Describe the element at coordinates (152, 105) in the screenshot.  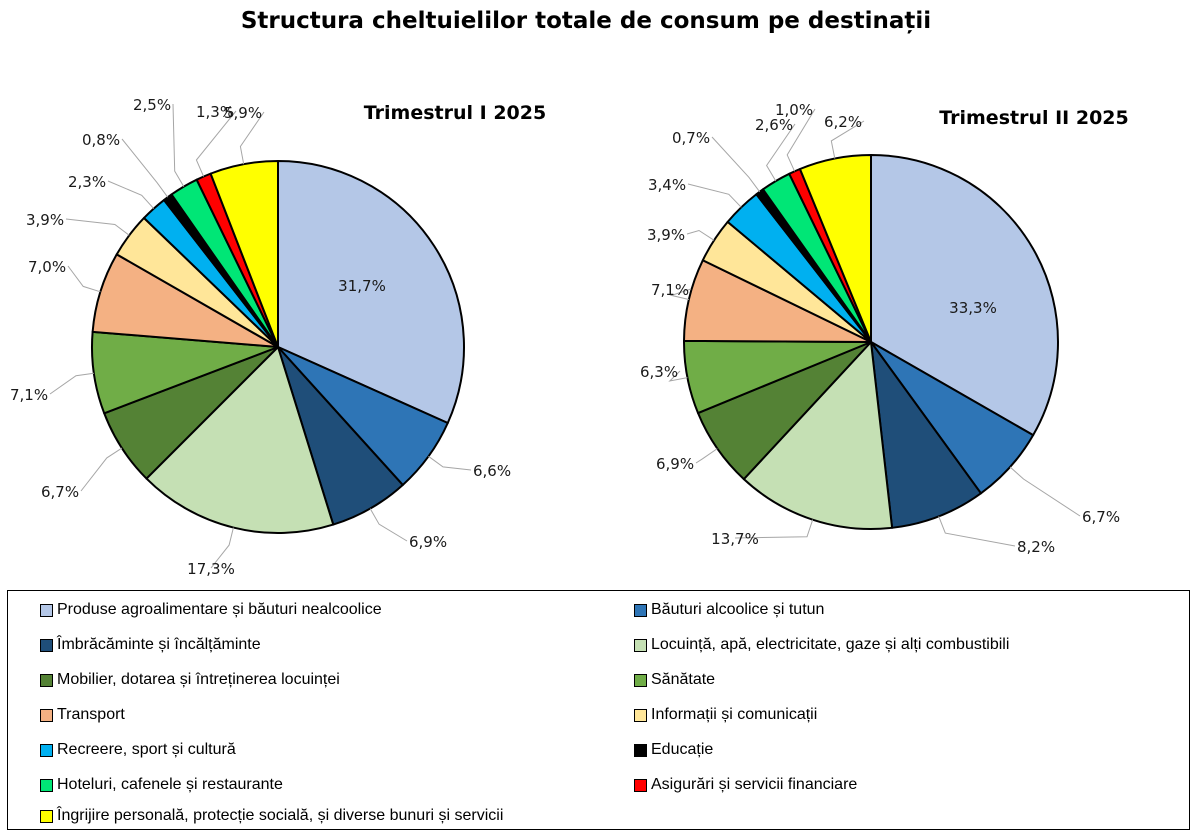
I see `pie-1-data-label: 2,5%` at that location.